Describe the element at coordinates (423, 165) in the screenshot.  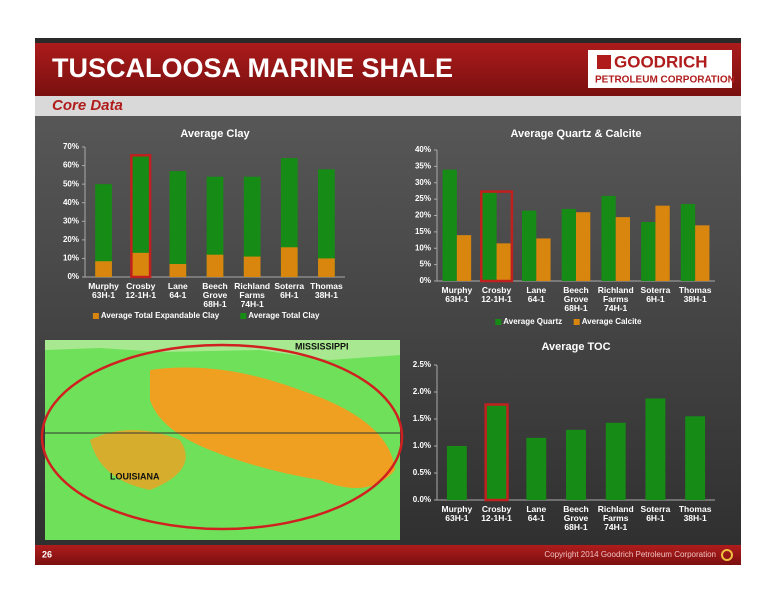
I see `y-tick-label: 35%` at that location.